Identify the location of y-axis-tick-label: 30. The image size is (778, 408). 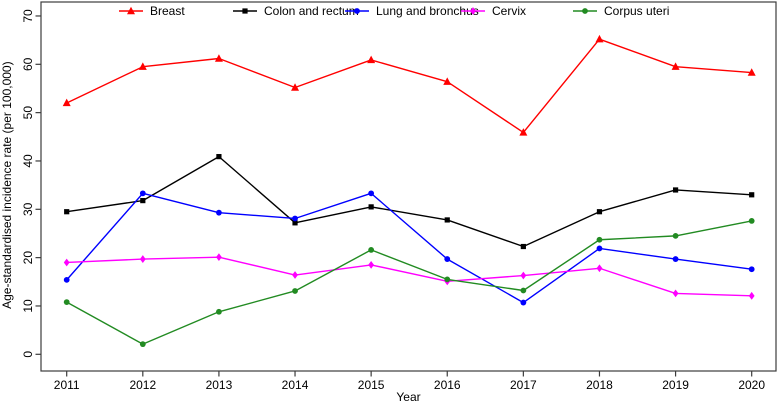
(28, 209).